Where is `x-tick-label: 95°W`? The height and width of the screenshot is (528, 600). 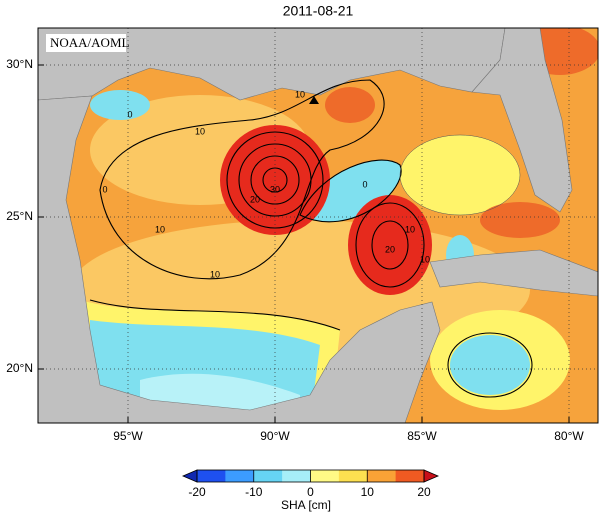 x-tick-label: 95°W is located at coordinates (128, 436).